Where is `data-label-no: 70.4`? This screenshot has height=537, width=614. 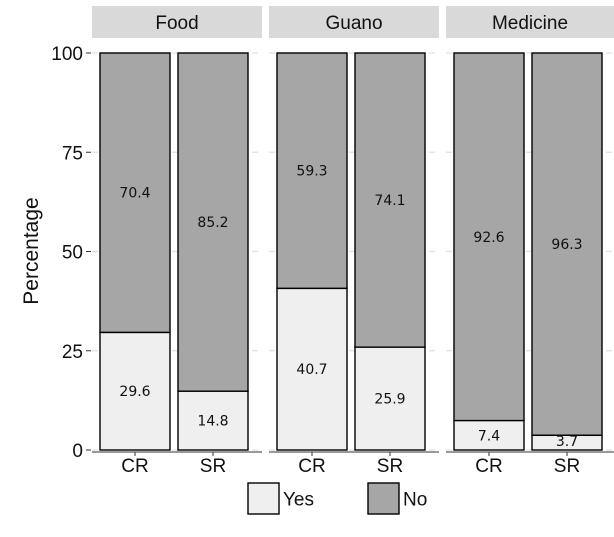
data-label-no: 70.4 is located at coordinates (134, 194).